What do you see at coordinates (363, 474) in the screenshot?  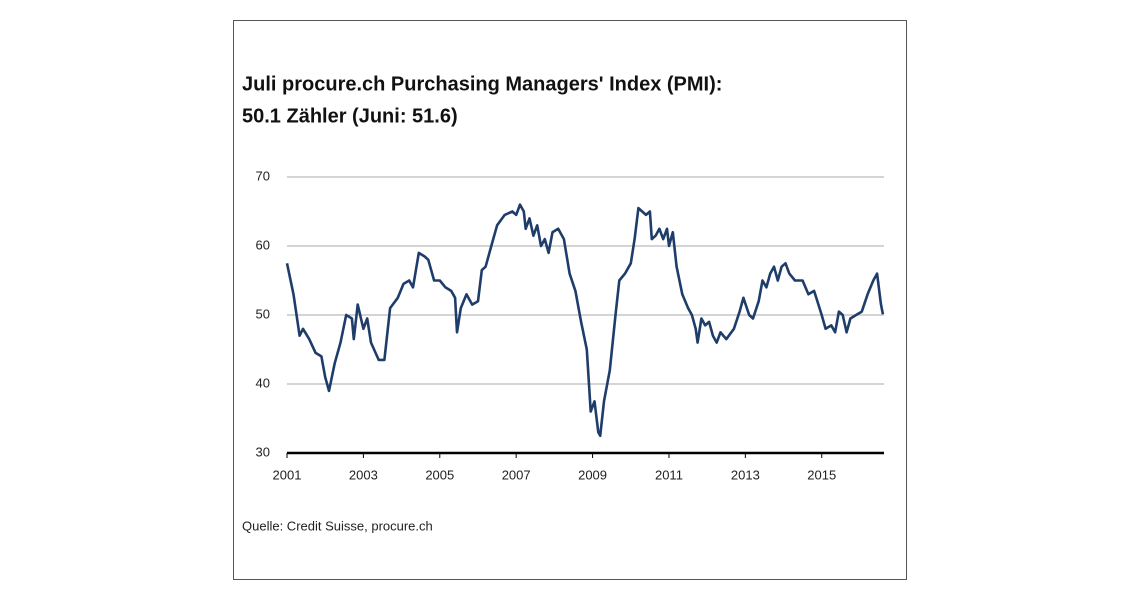 I see `x-tick-label: 2003` at bounding box center [363, 474].